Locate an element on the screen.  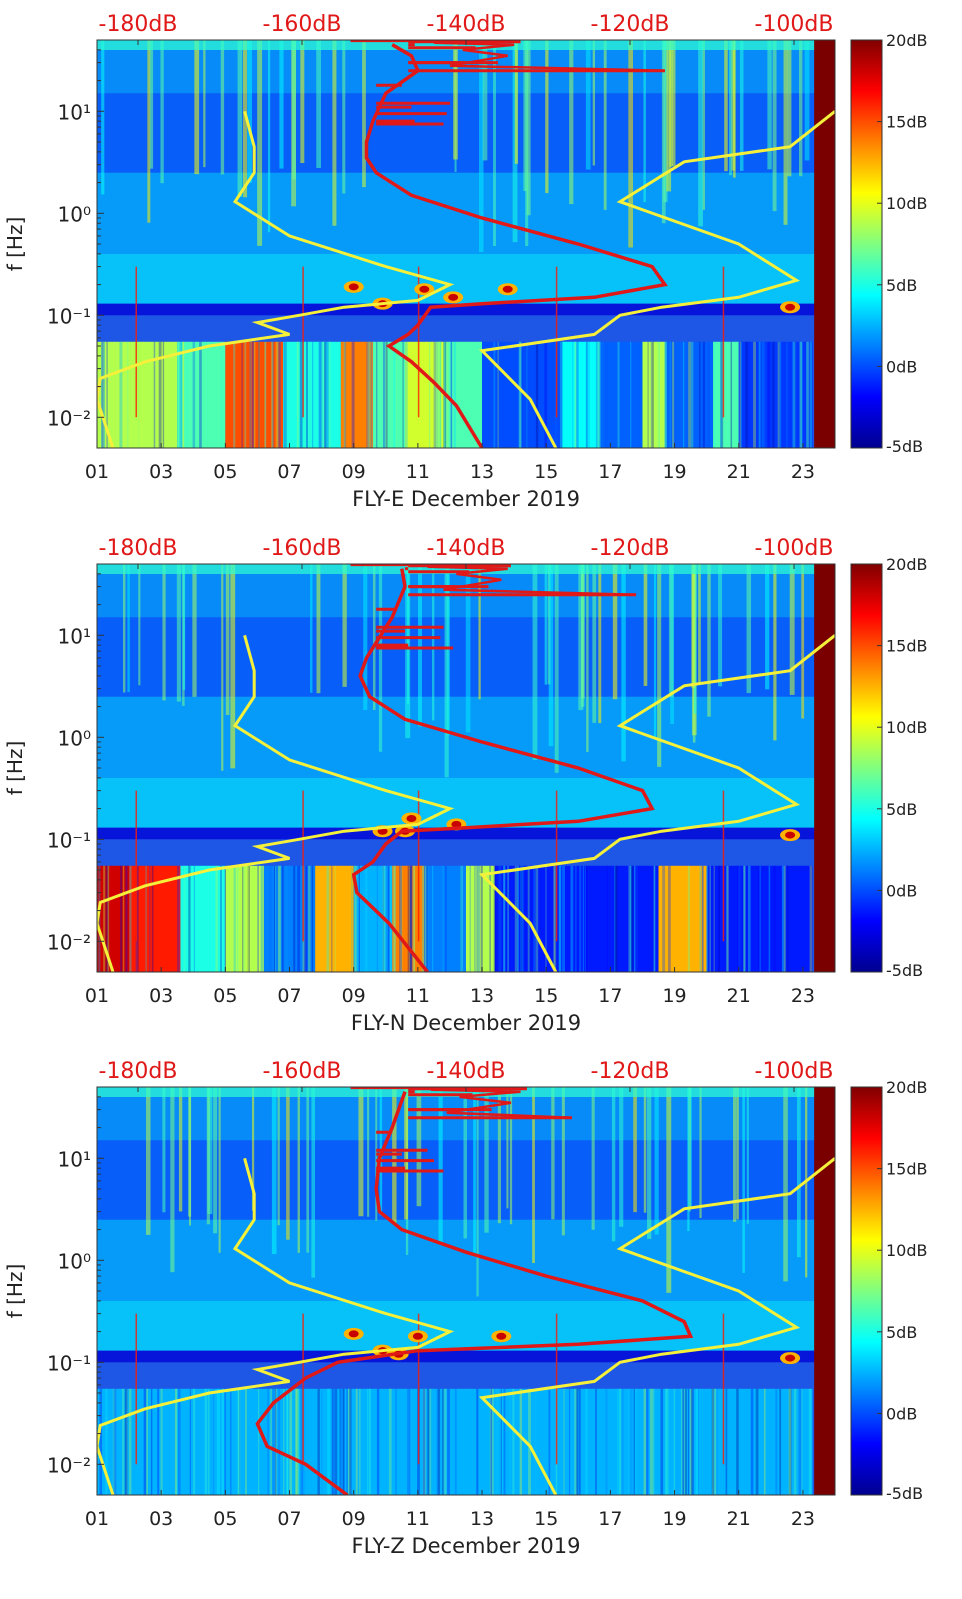
x-tick-label: 21 is located at coordinates (739, 996).